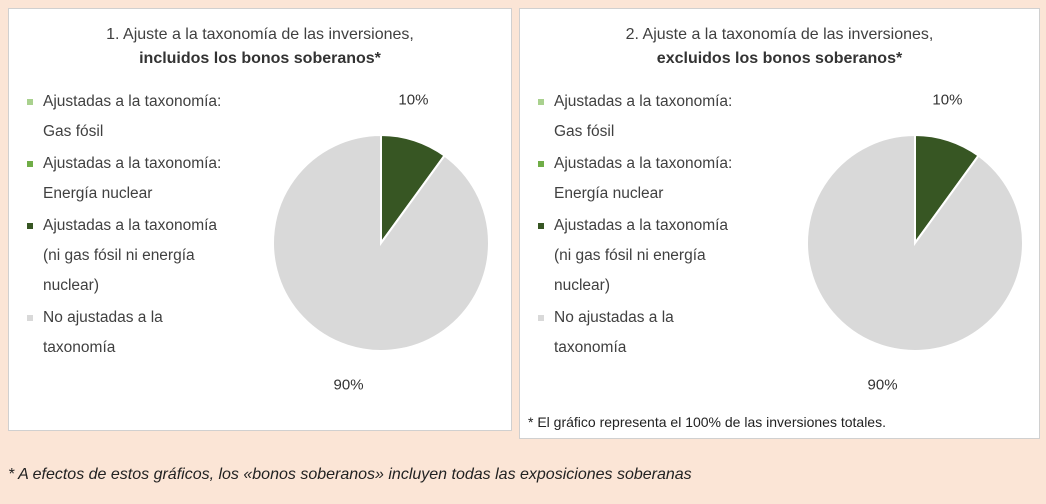 The height and width of the screenshot is (504, 1046). What do you see at coordinates (779, 58) in the screenshot?
I see `chart-subtitle: excluidos los bonos soberanos*` at bounding box center [779, 58].